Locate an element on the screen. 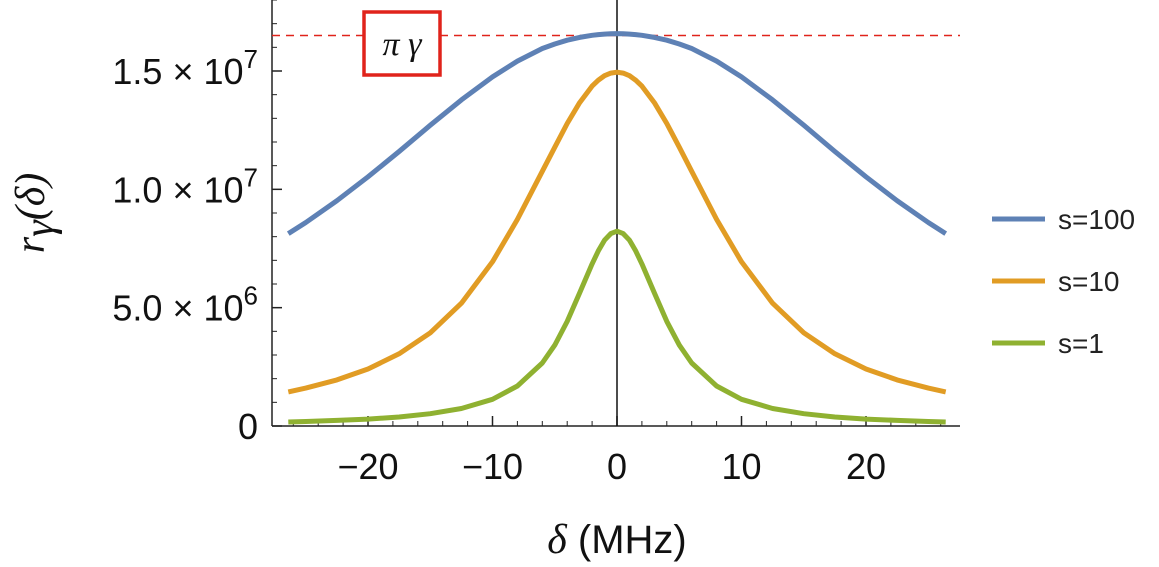 The height and width of the screenshot is (567, 1159). y-tick-label: 1.0 × 10⁷ is located at coordinates (185, 186).